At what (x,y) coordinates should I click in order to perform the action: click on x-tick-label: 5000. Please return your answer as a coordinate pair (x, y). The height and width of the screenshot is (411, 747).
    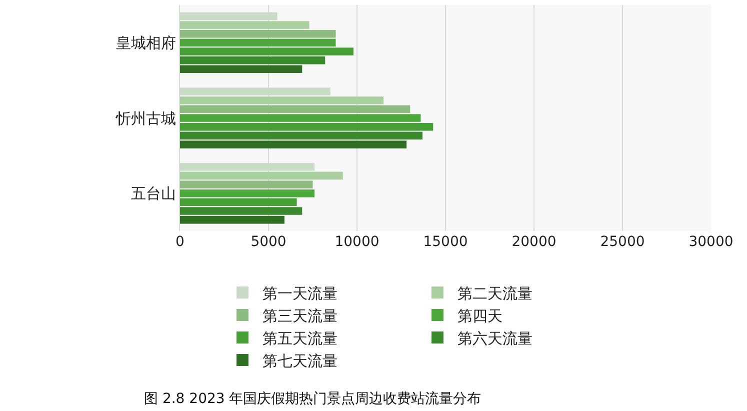
    Looking at the image, I should click on (268, 242).